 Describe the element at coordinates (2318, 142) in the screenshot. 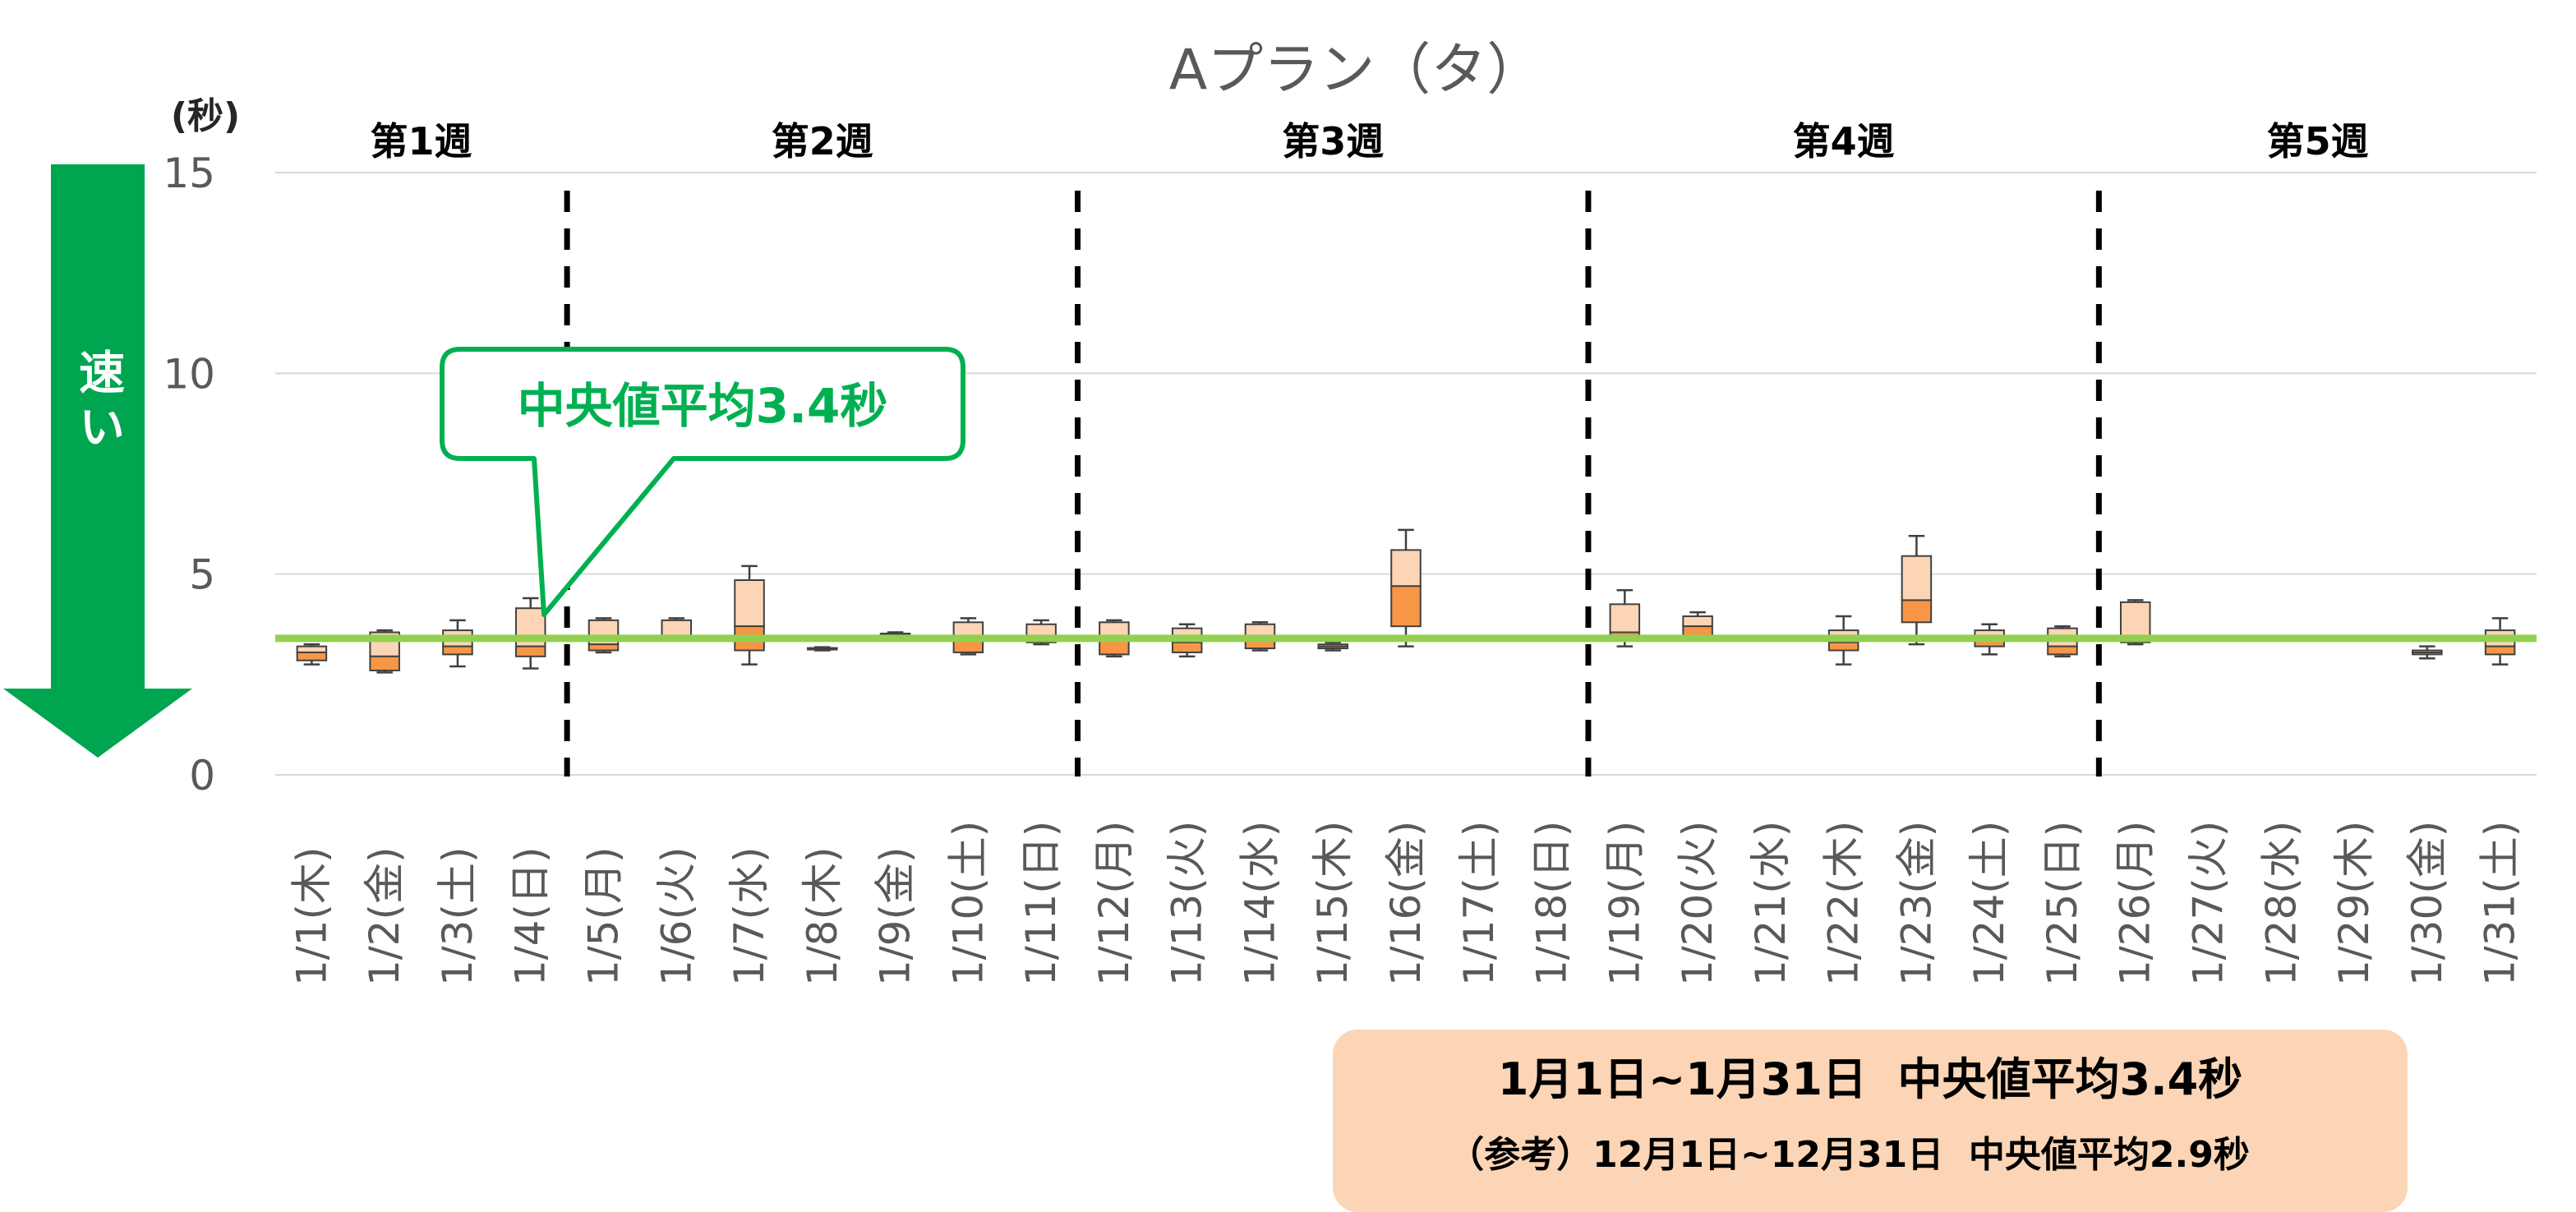

I see `week-label-5: 第5週` at that location.